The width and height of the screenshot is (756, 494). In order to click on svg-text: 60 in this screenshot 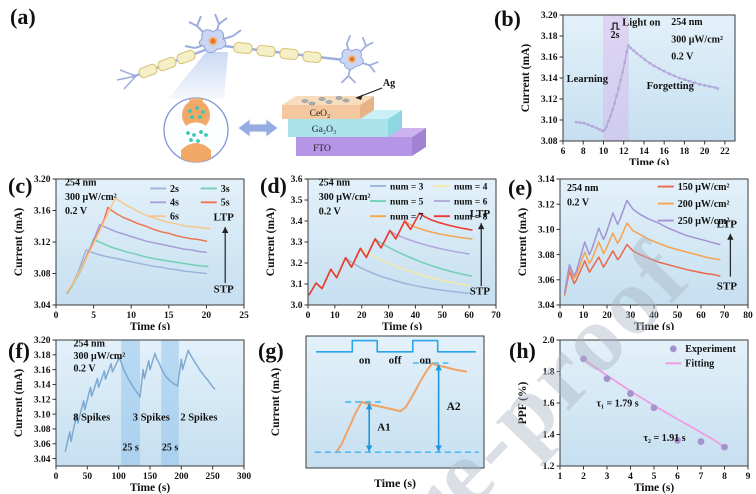, I will do `click(701, 316)`.